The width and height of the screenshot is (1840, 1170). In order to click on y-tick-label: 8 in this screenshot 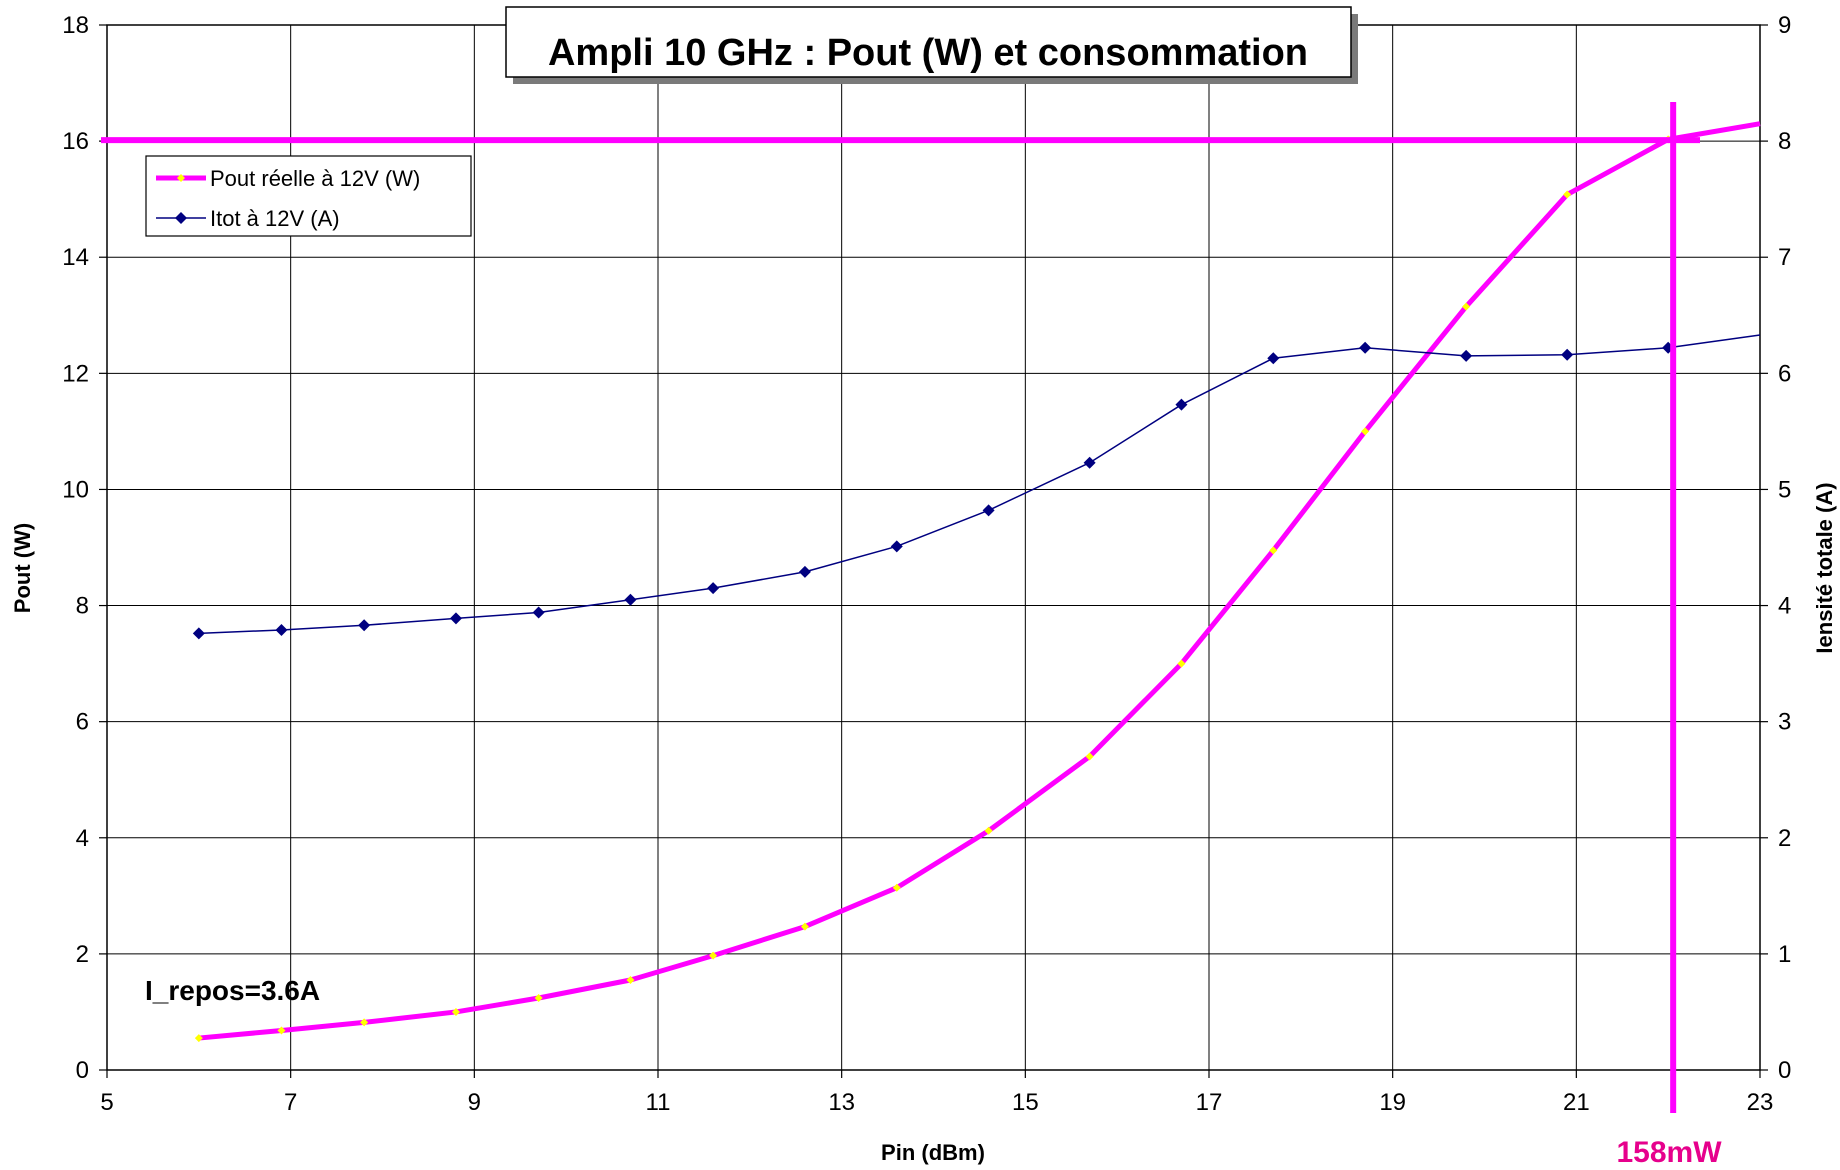, I will do `click(82, 606)`.